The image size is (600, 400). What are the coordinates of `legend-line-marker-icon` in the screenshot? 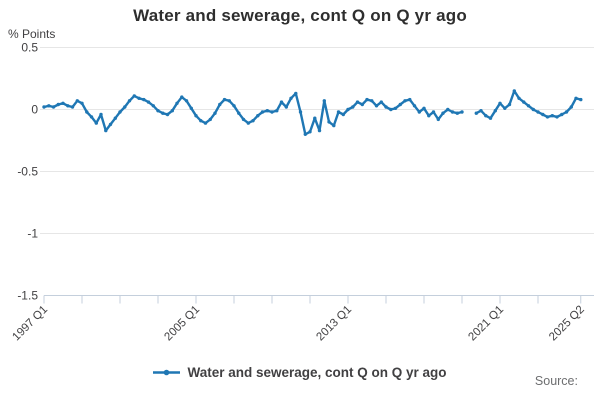 It's located at (167, 372).